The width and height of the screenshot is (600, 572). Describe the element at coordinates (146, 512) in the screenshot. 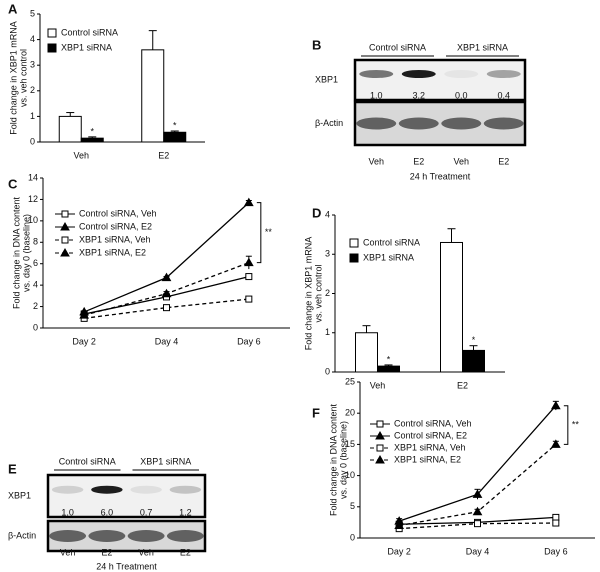

I see `quantification: 0.7` at that location.